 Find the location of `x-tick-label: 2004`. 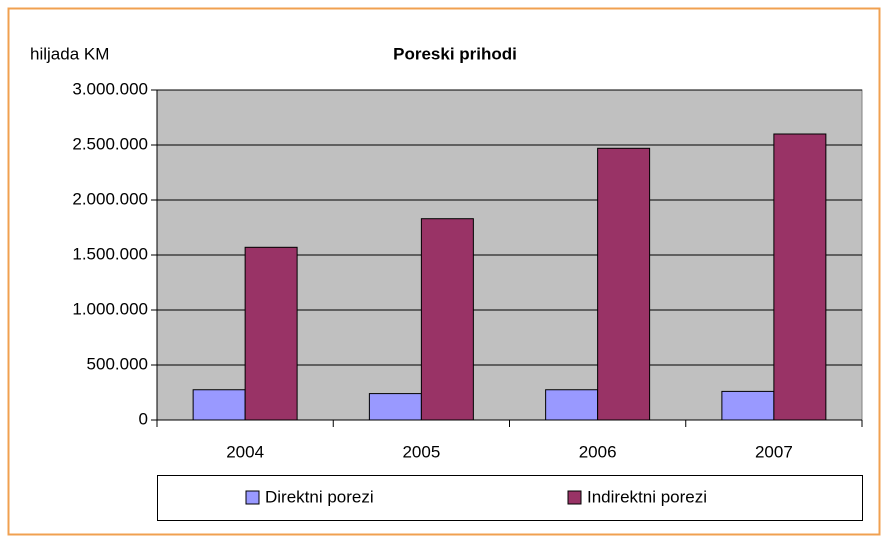

x-tick-label: 2004 is located at coordinates (245, 451).